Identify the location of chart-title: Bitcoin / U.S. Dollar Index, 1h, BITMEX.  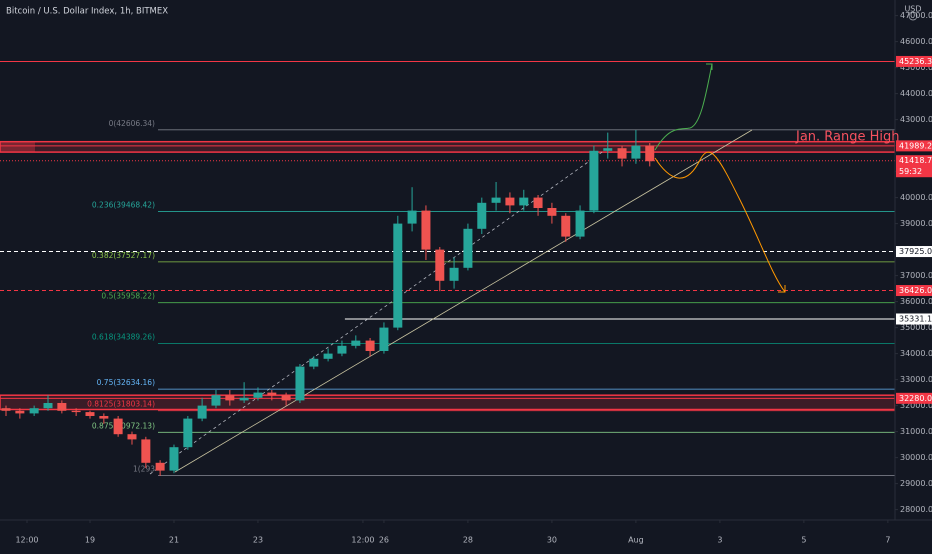
(87, 12).